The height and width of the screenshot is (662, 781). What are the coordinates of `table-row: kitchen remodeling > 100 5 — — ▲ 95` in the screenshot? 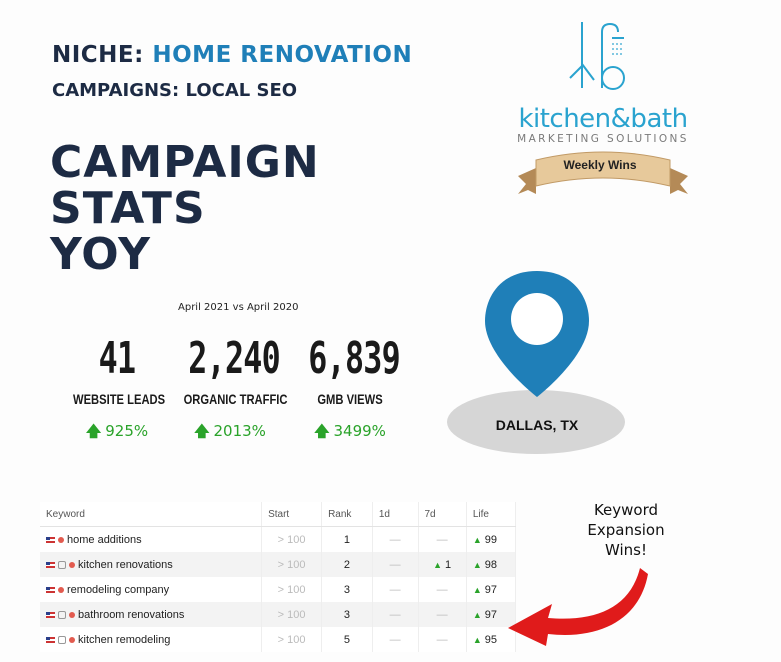 It's located at (278, 639).